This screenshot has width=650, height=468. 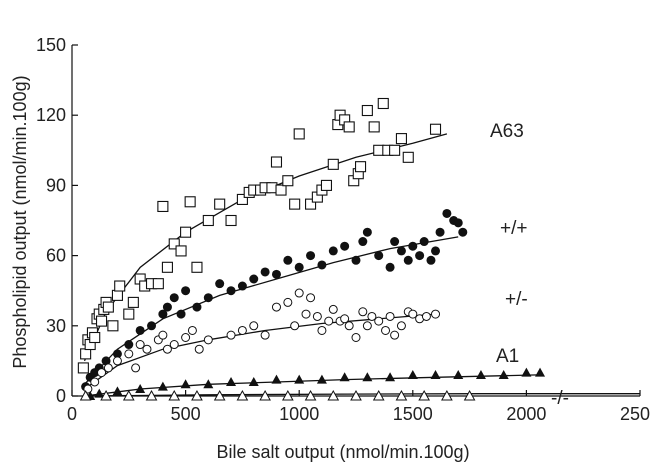 I want to click on y-tick-label: 120, so click(x=51, y=115).